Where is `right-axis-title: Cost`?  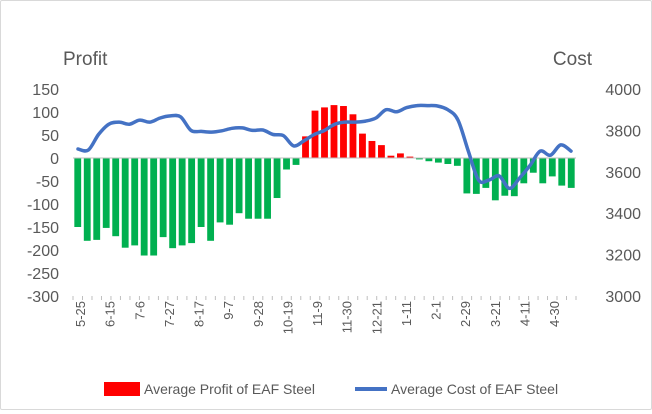
right-axis-title: Cost is located at coordinates (573, 59).